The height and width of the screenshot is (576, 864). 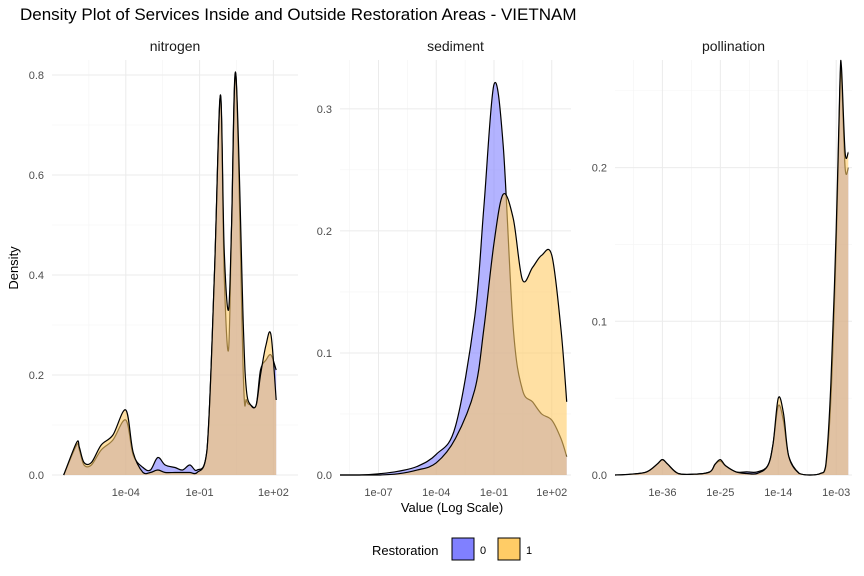 What do you see at coordinates (36, 176) in the screenshot?
I see `y-tick-label: 0.6` at bounding box center [36, 176].